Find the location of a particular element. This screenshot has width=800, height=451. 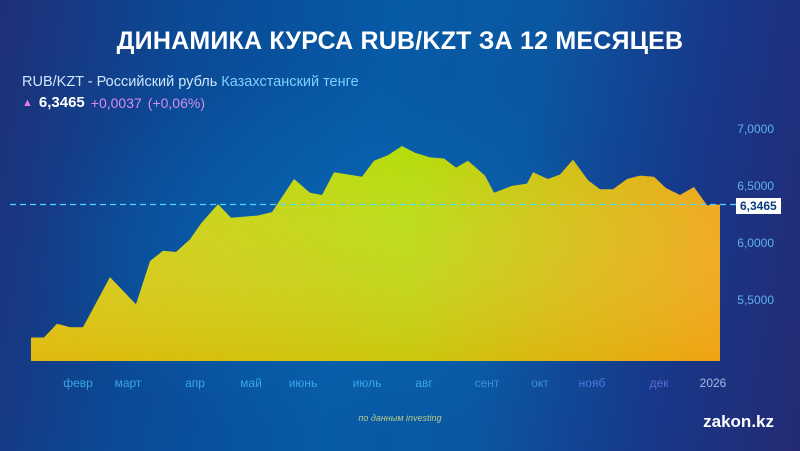

x-tick-label: сент is located at coordinates (487, 383).